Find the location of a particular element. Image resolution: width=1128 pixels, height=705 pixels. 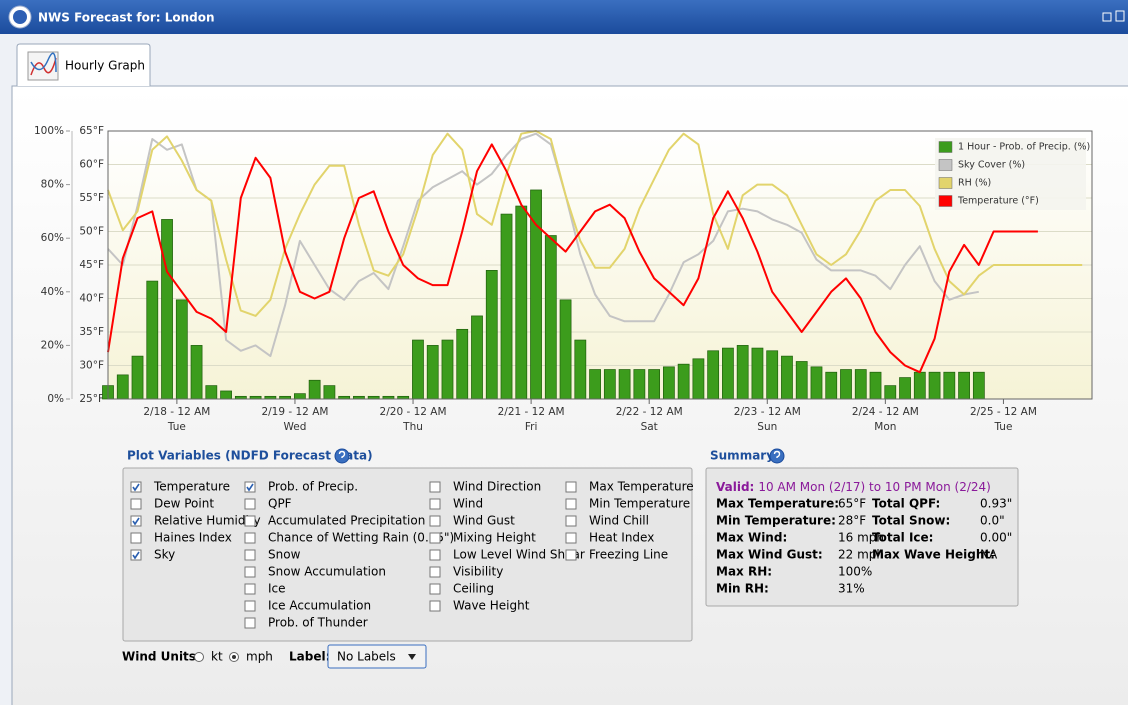

checkbox-label: Ice Accumulation is located at coordinates (319, 606).